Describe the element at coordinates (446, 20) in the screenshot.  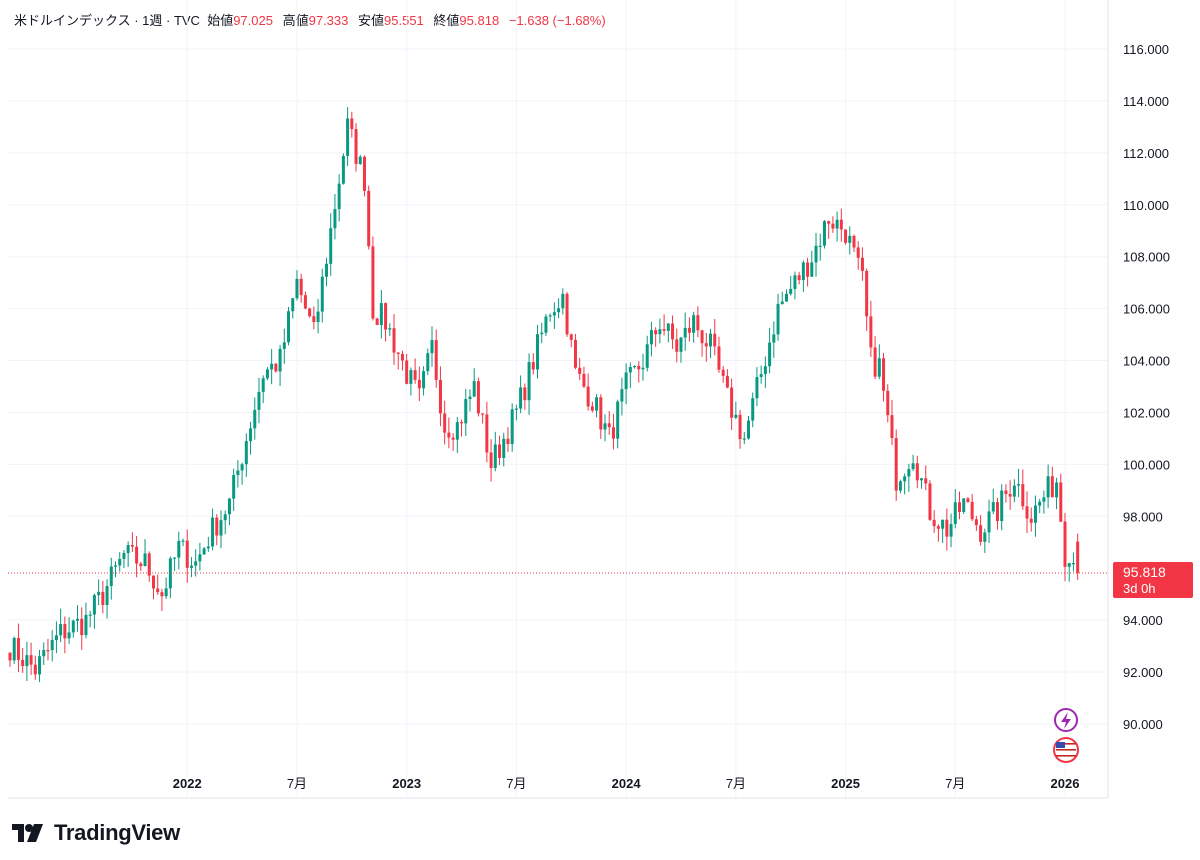
I see `close-label: 終値` at that location.